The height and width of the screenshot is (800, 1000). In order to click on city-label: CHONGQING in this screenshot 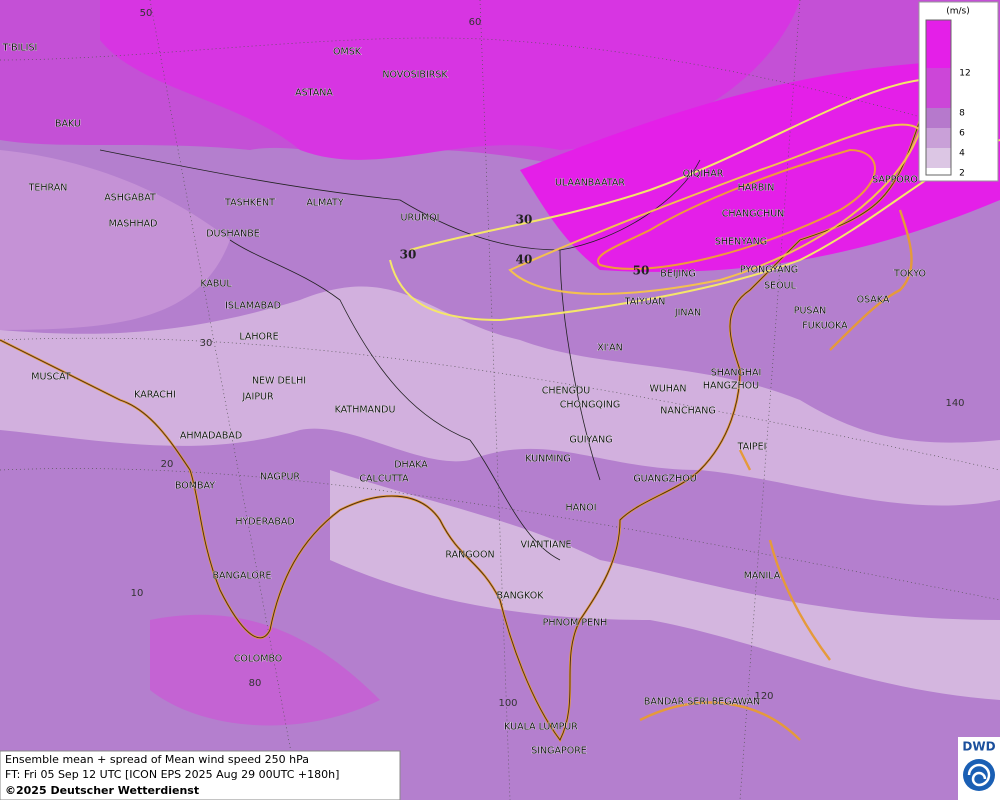, I will do `click(590, 405)`.